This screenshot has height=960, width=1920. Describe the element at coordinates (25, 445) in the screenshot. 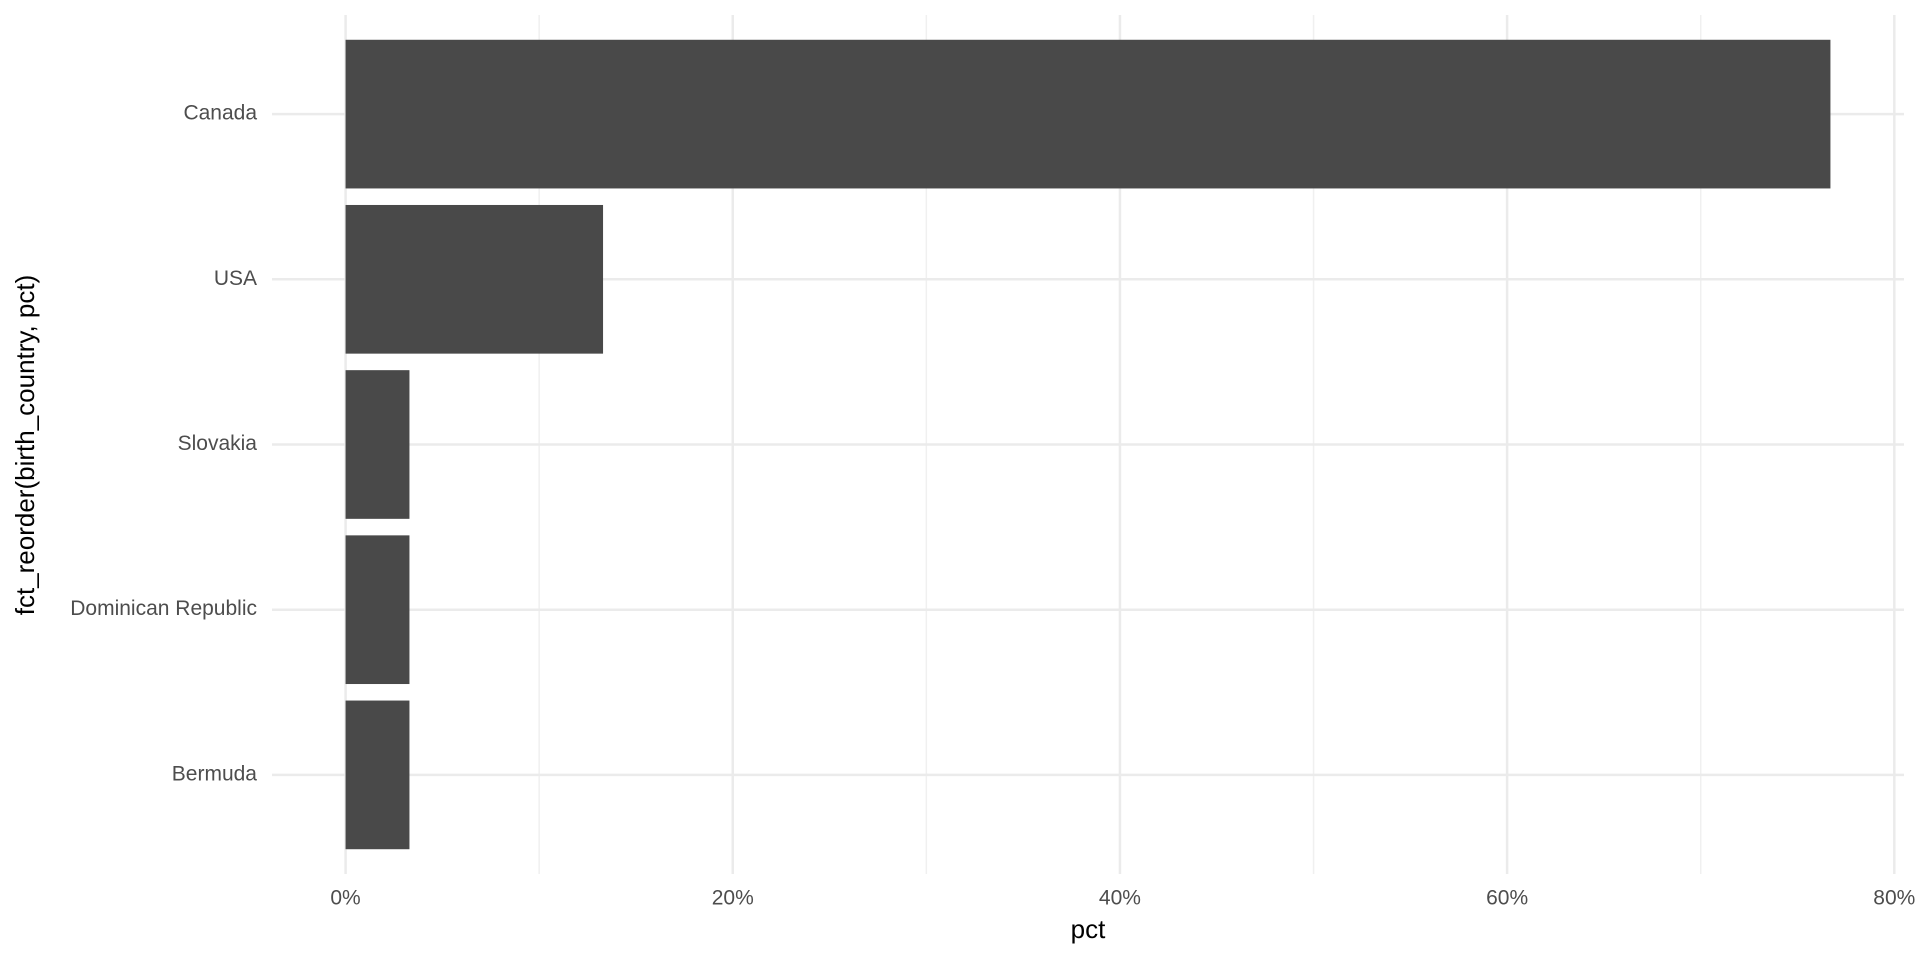

I see `y-axis-title: fct_reorder(birth_country, pct)` at that location.